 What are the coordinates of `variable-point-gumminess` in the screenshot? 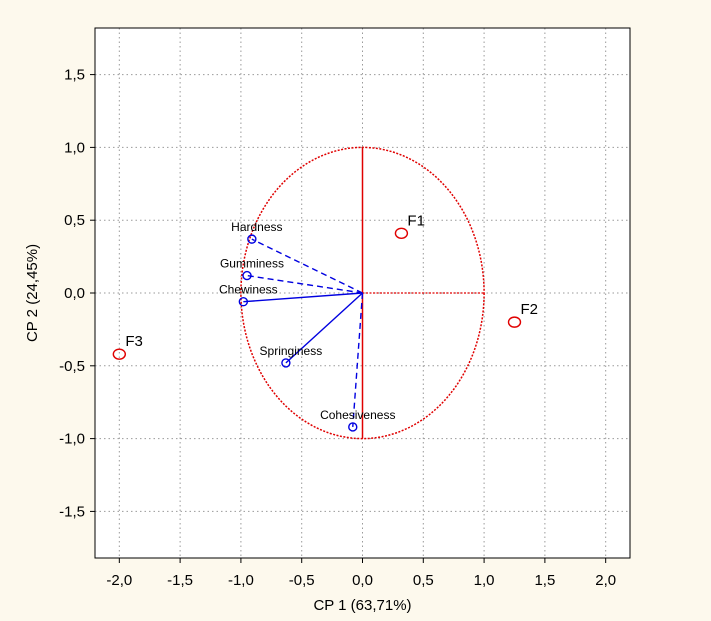 It's located at (247, 275).